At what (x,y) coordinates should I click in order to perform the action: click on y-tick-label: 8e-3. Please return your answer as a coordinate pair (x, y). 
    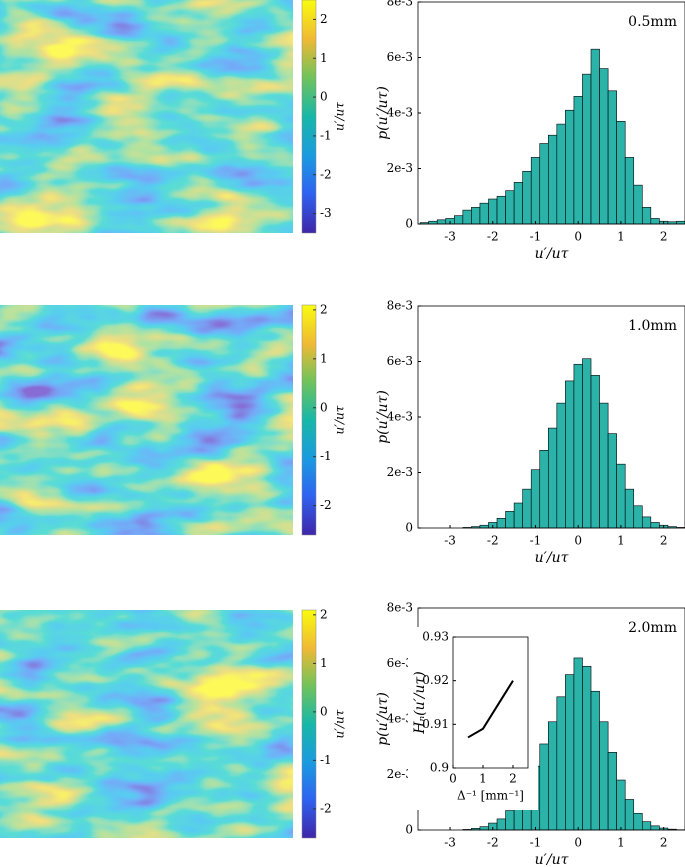
    Looking at the image, I should click on (400, 306).